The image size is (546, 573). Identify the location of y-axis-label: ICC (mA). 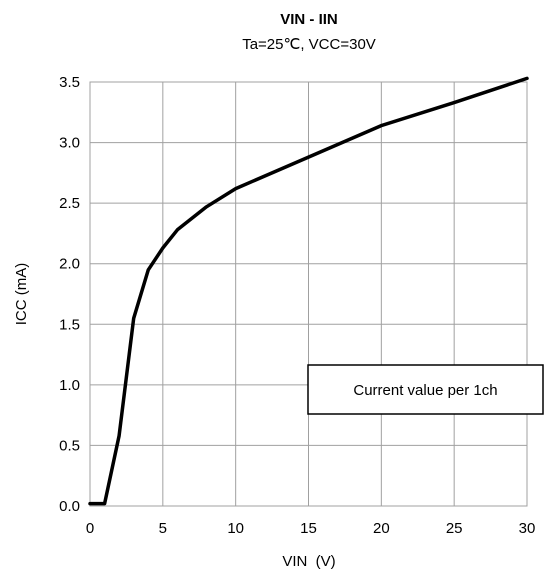
(21, 294).